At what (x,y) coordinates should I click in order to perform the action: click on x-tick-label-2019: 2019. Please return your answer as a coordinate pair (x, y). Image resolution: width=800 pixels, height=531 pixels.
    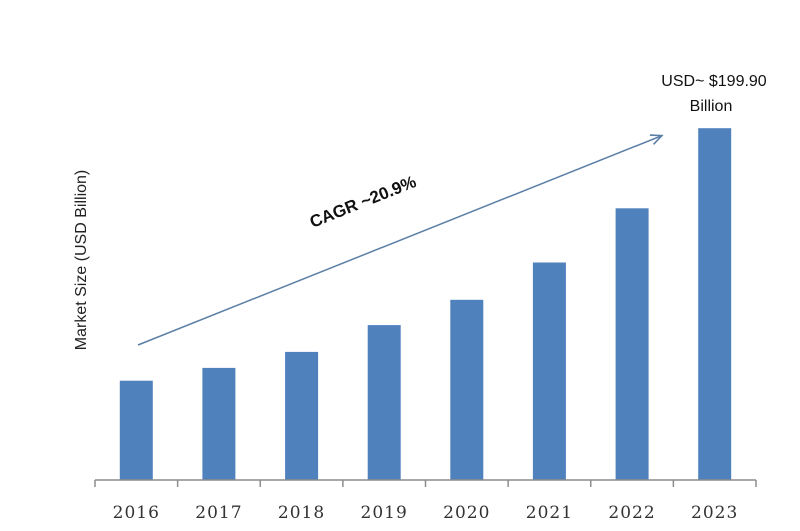
    Looking at the image, I should click on (384, 513).